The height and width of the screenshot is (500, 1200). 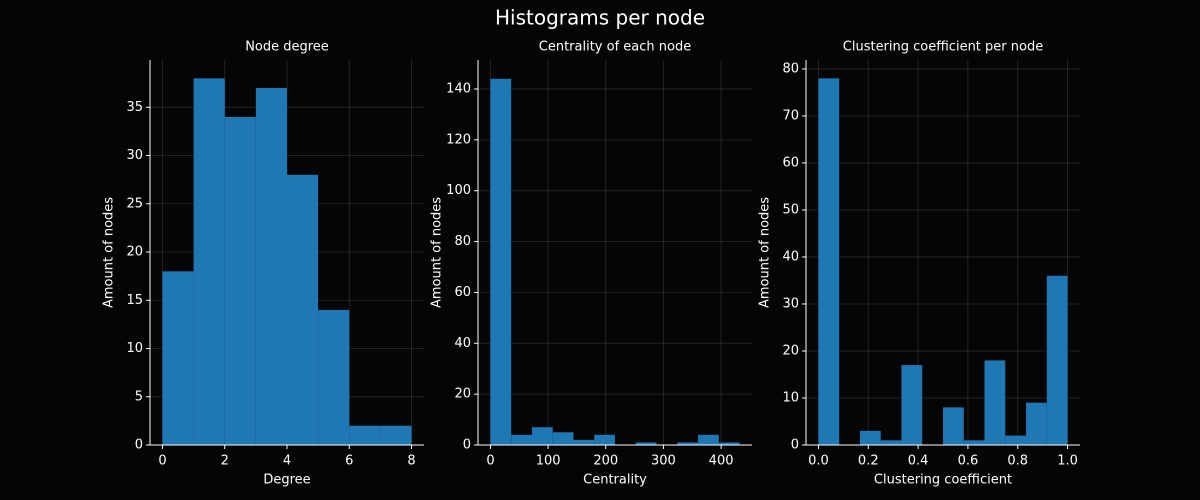 What do you see at coordinates (790, 115) in the screenshot?
I see `y-tick-label: 70` at bounding box center [790, 115].